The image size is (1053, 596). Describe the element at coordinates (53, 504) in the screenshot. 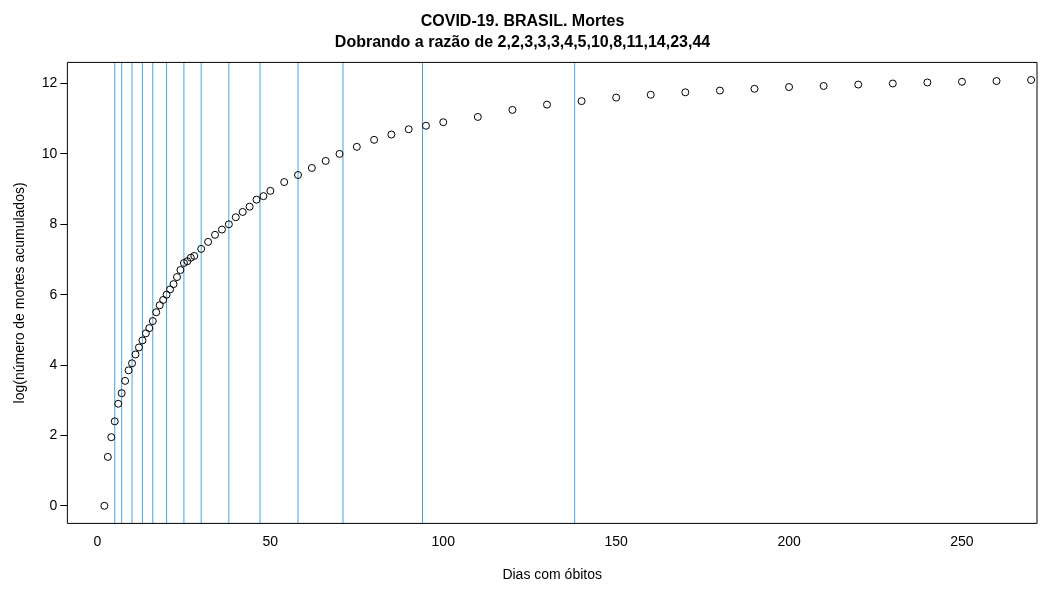

I see `y-tick-label: 0` at that location.